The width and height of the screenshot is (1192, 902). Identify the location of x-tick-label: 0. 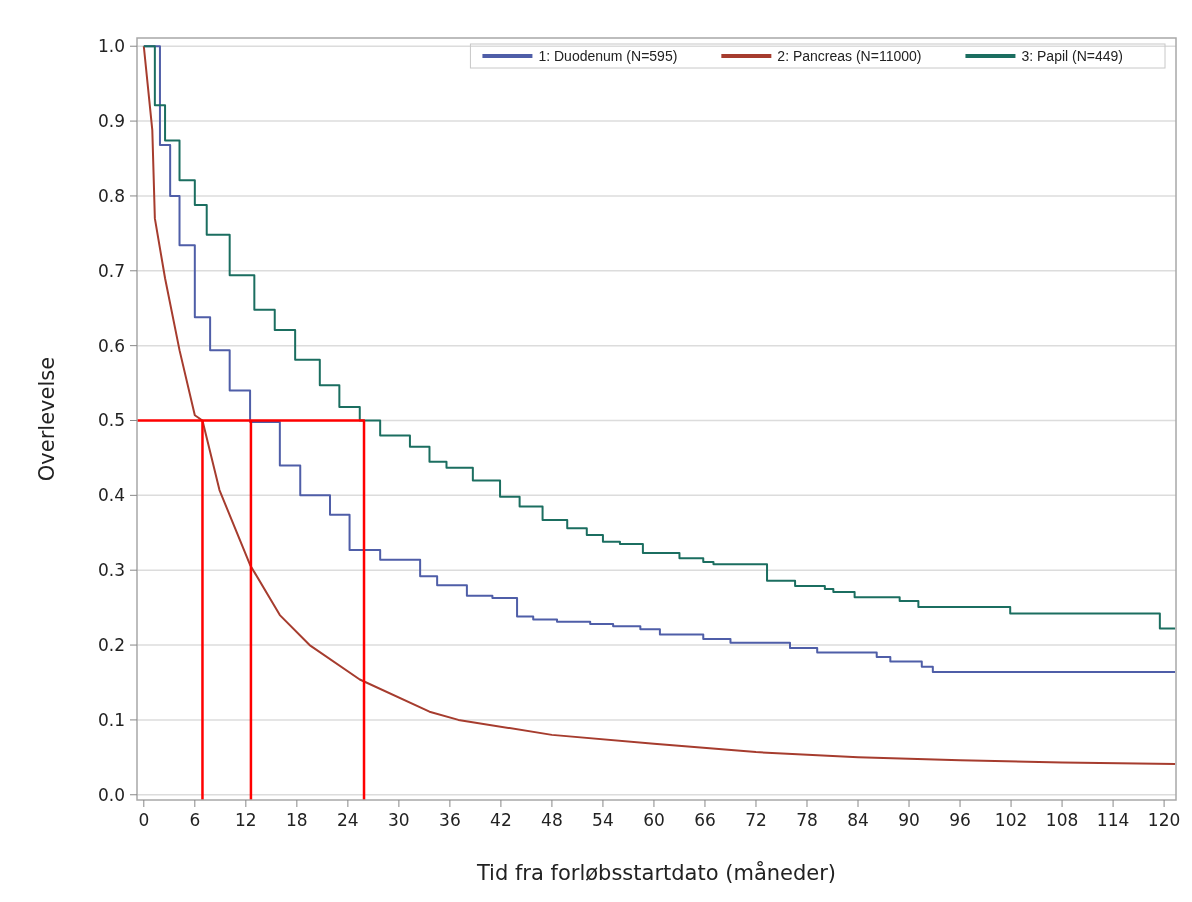
(144, 820).